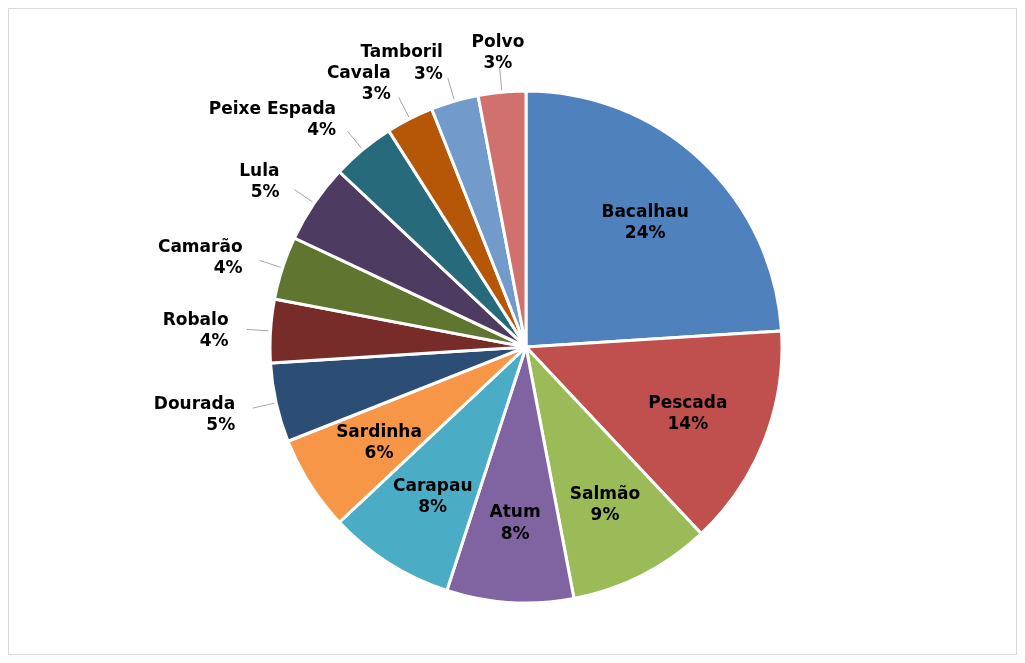  What do you see at coordinates (432, 484) in the screenshot?
I see `slice-label: Carapau` at bounding box center [432, 484].